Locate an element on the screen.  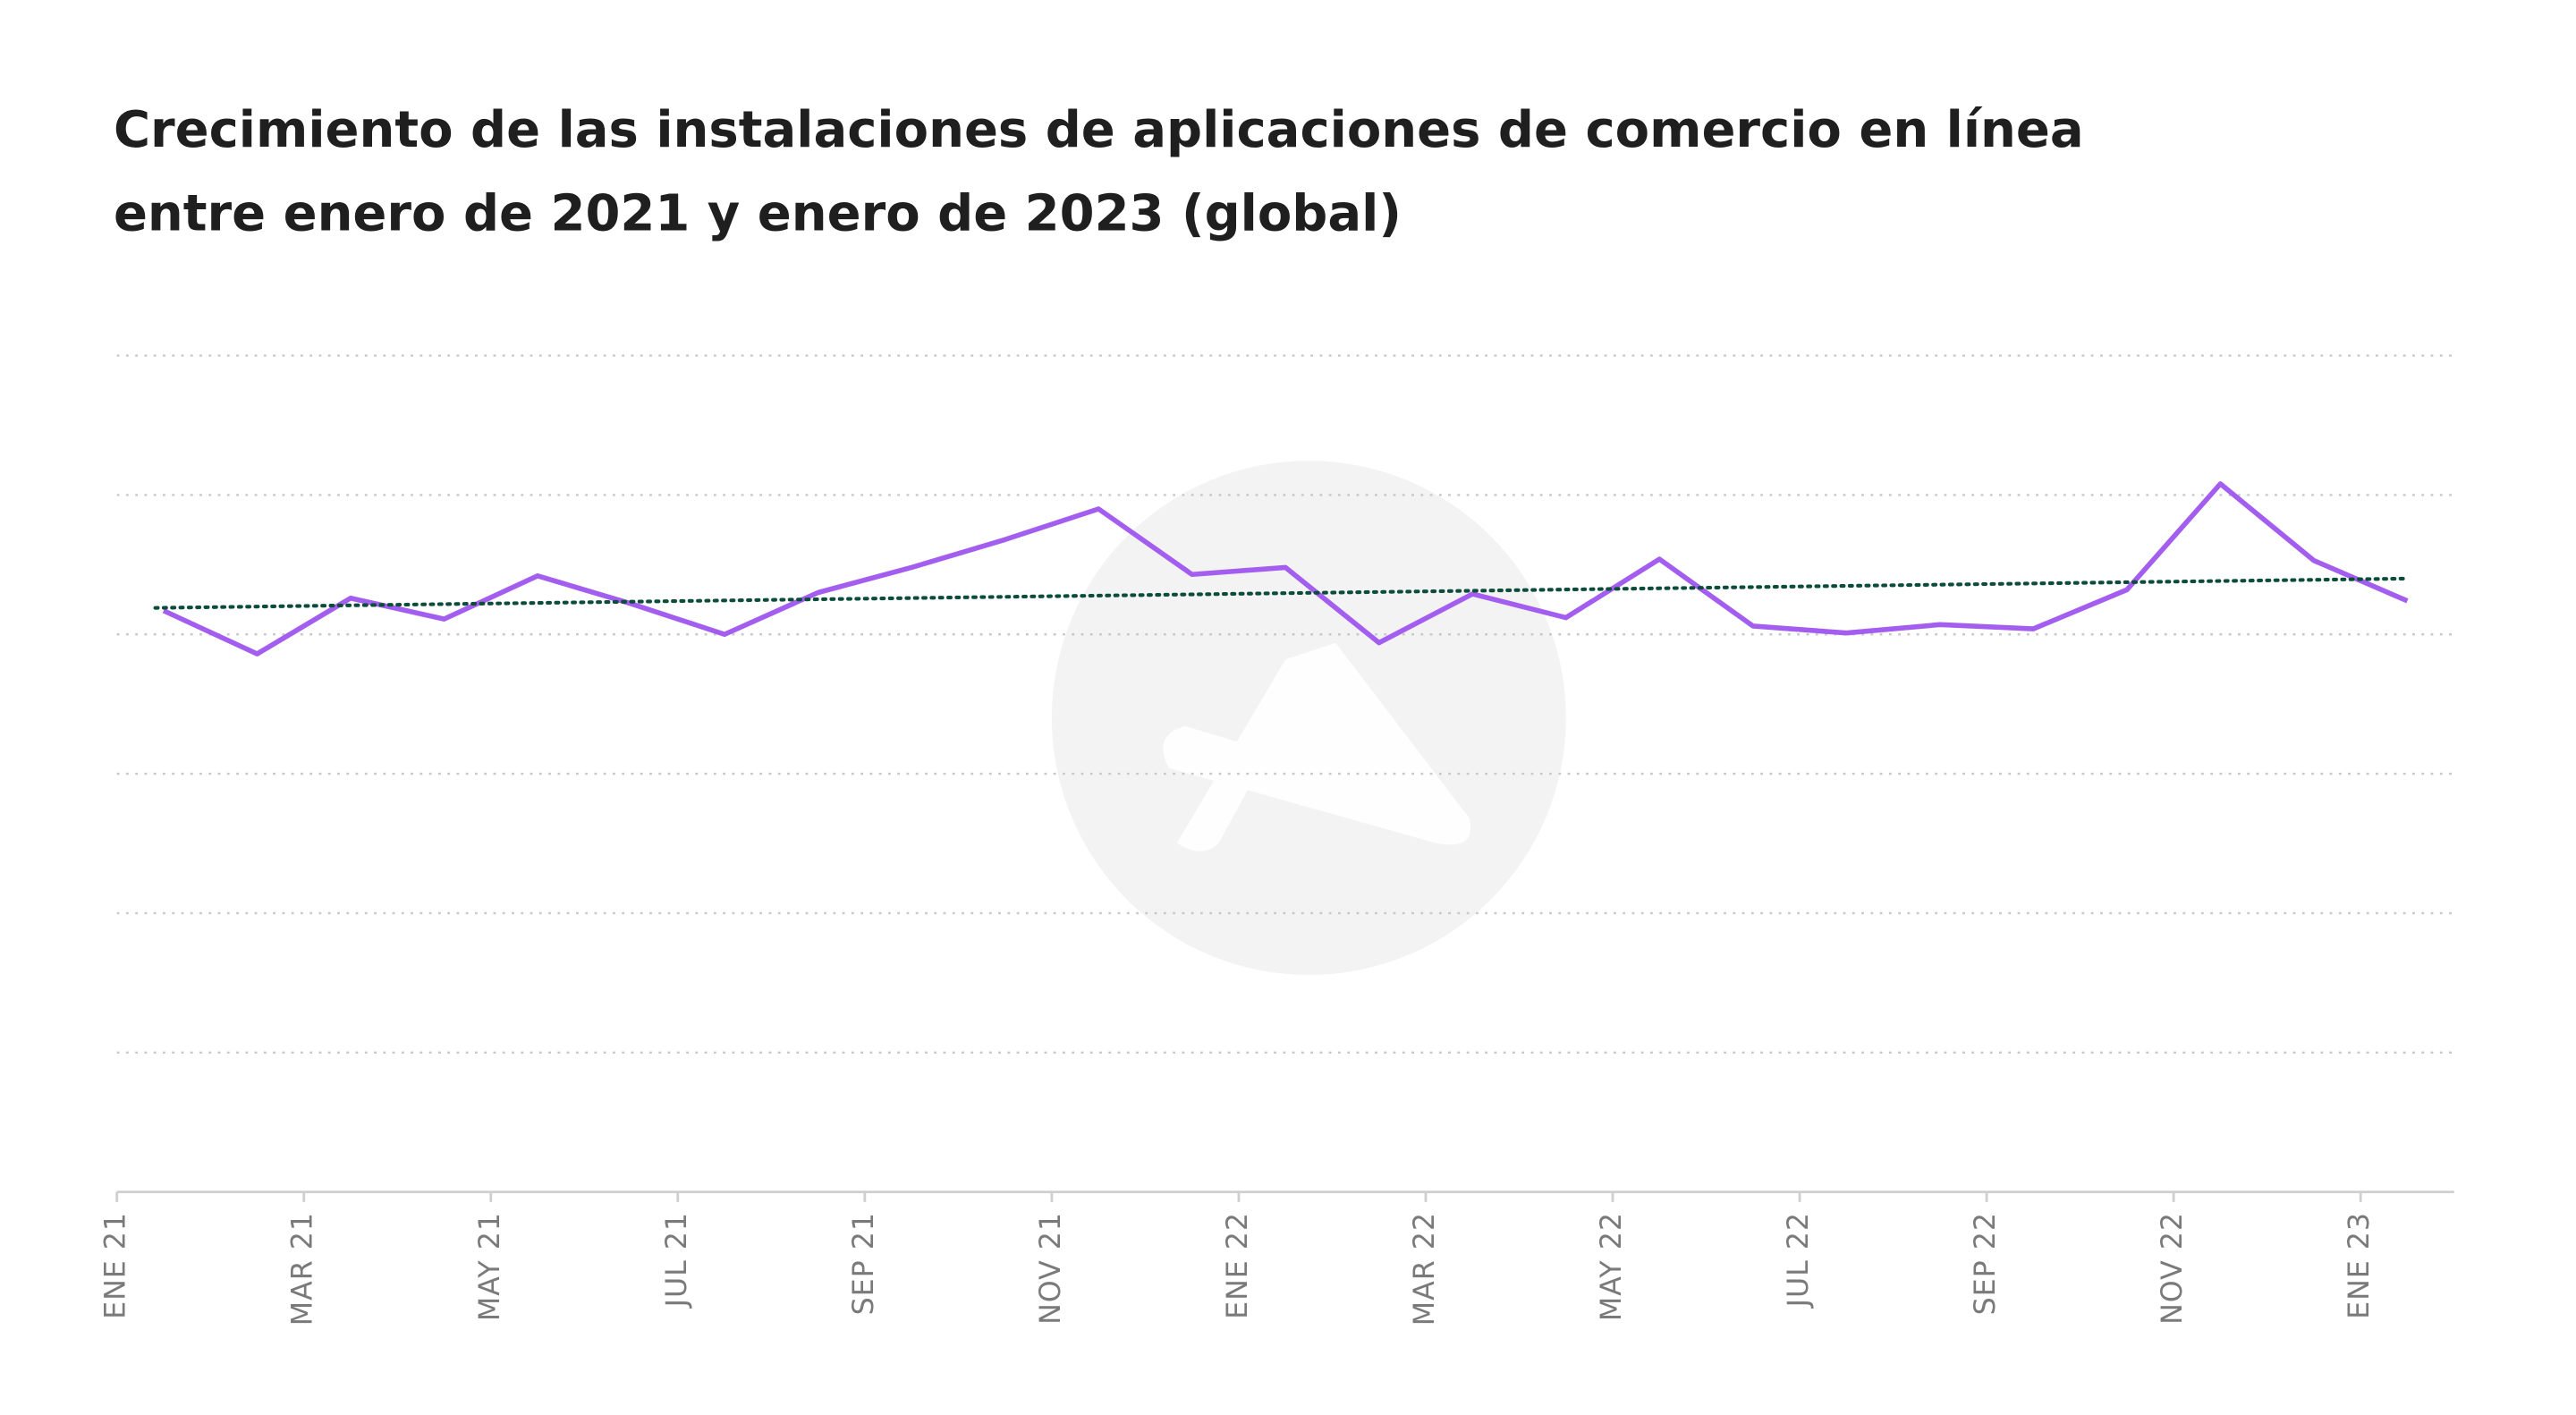
x-tick-label: SEP 22 is located at coordinates (1986, 1263).